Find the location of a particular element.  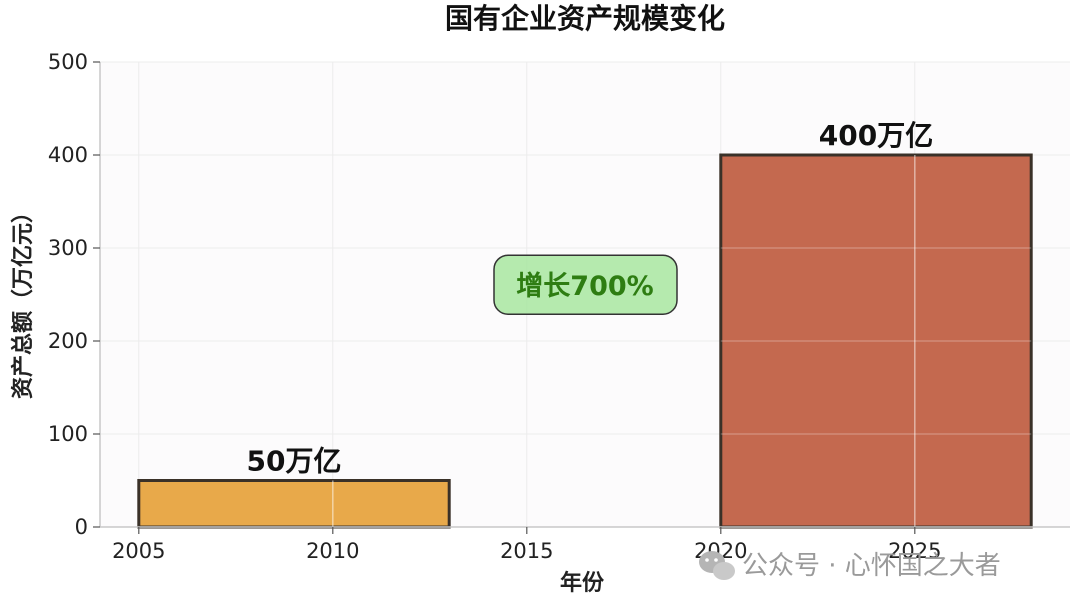

wechat-icon is located at coordinates (717, 565).